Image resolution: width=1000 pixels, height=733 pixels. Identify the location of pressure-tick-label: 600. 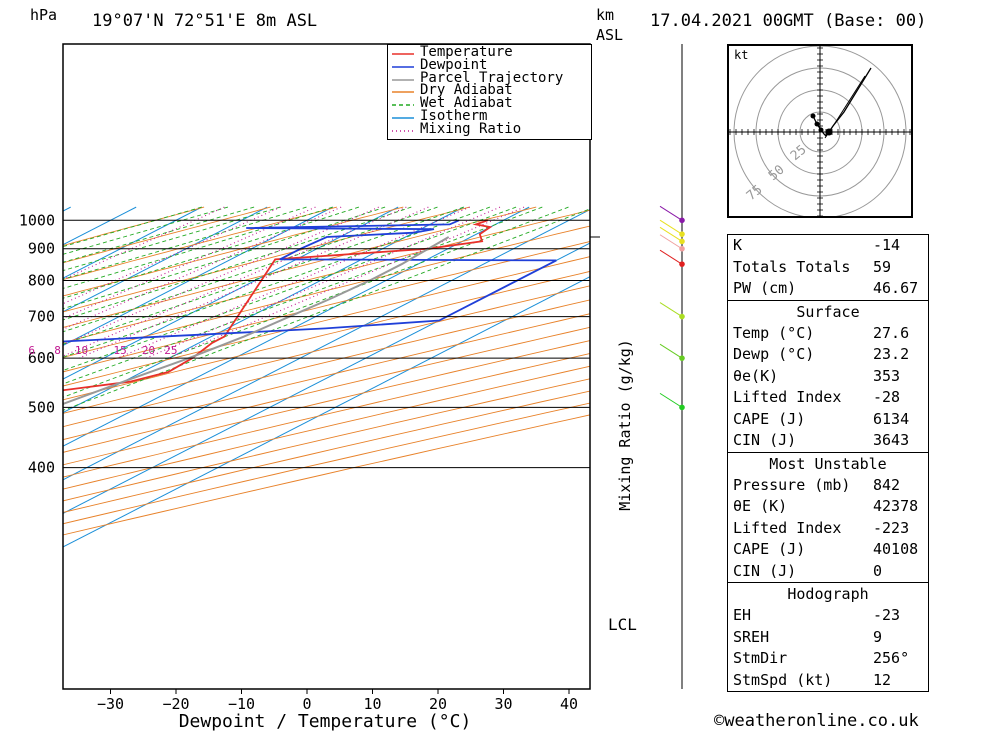
(41, 358).